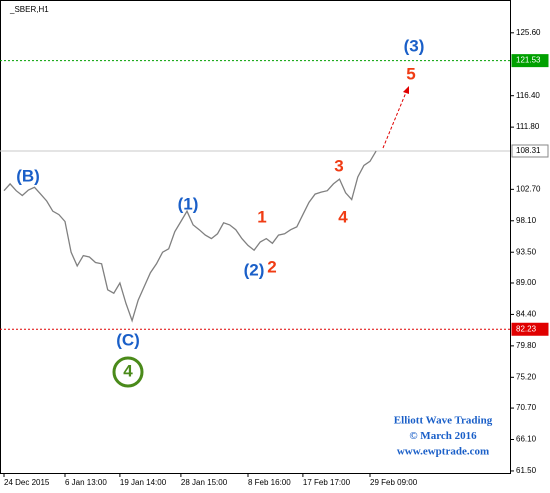 The height and width of the screenshot is (493, 550). What do you see at coordinates (528, 95) in the screenshot?
I see `y-tick-label: 116.40` at bounding box center [528, 95].